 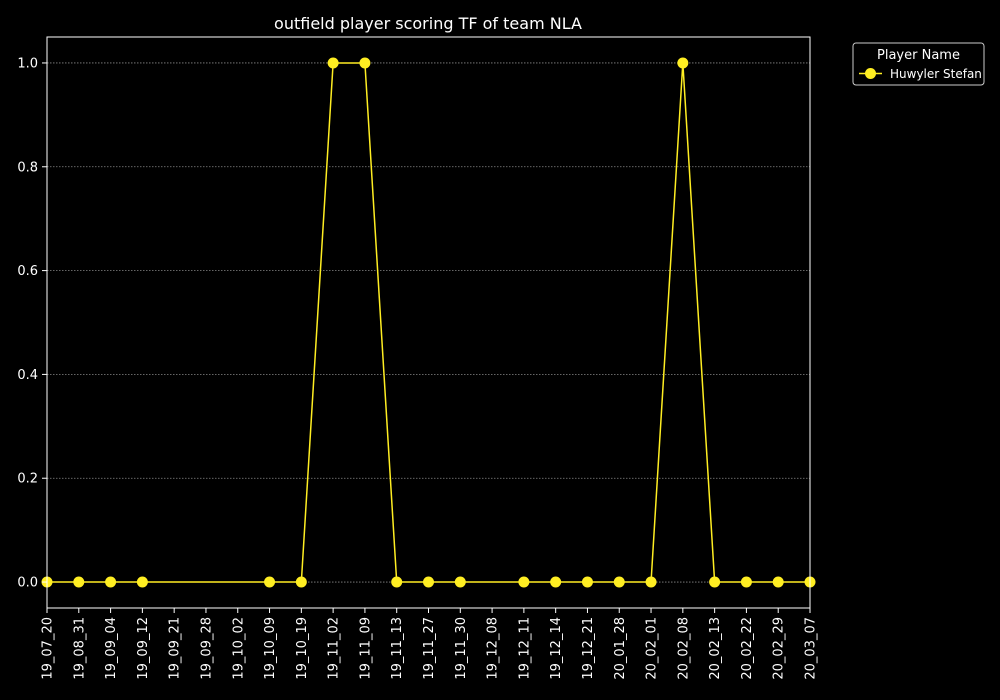 What do you see at coordinates (429, 648) in the screenshot?
I see `x-tick-label: 19_11_27` at bounding box center [429, 648].